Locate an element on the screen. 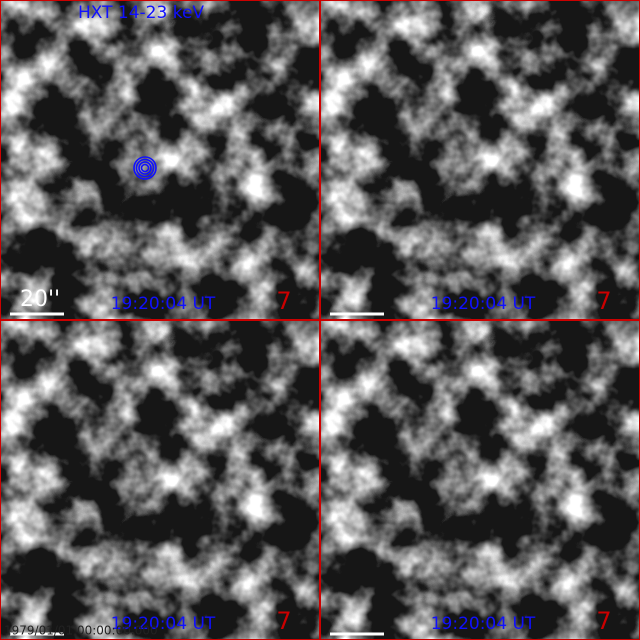  scale-label: 20'' is located at coordinates (40, 299).